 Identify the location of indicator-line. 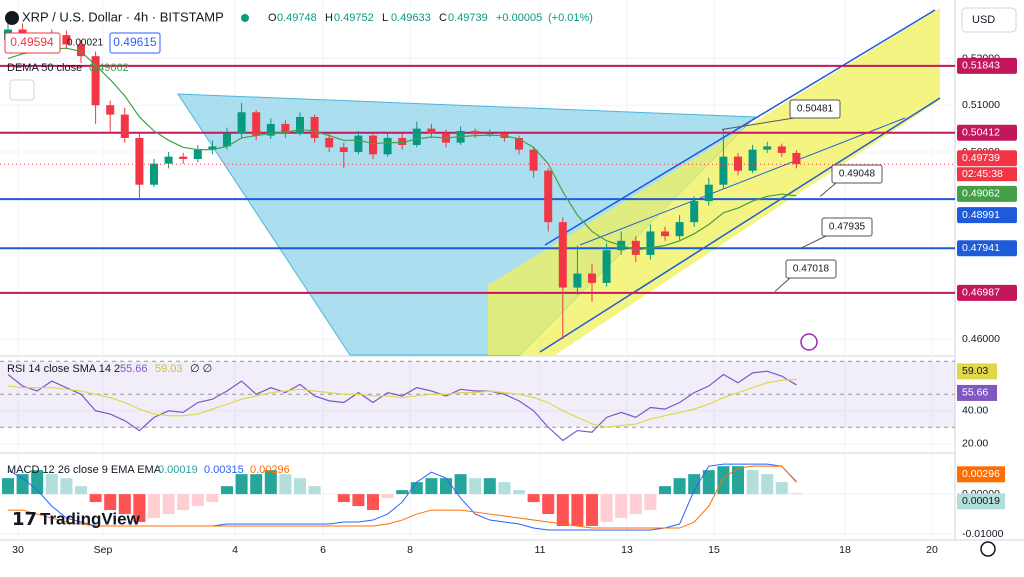
(402, 406).